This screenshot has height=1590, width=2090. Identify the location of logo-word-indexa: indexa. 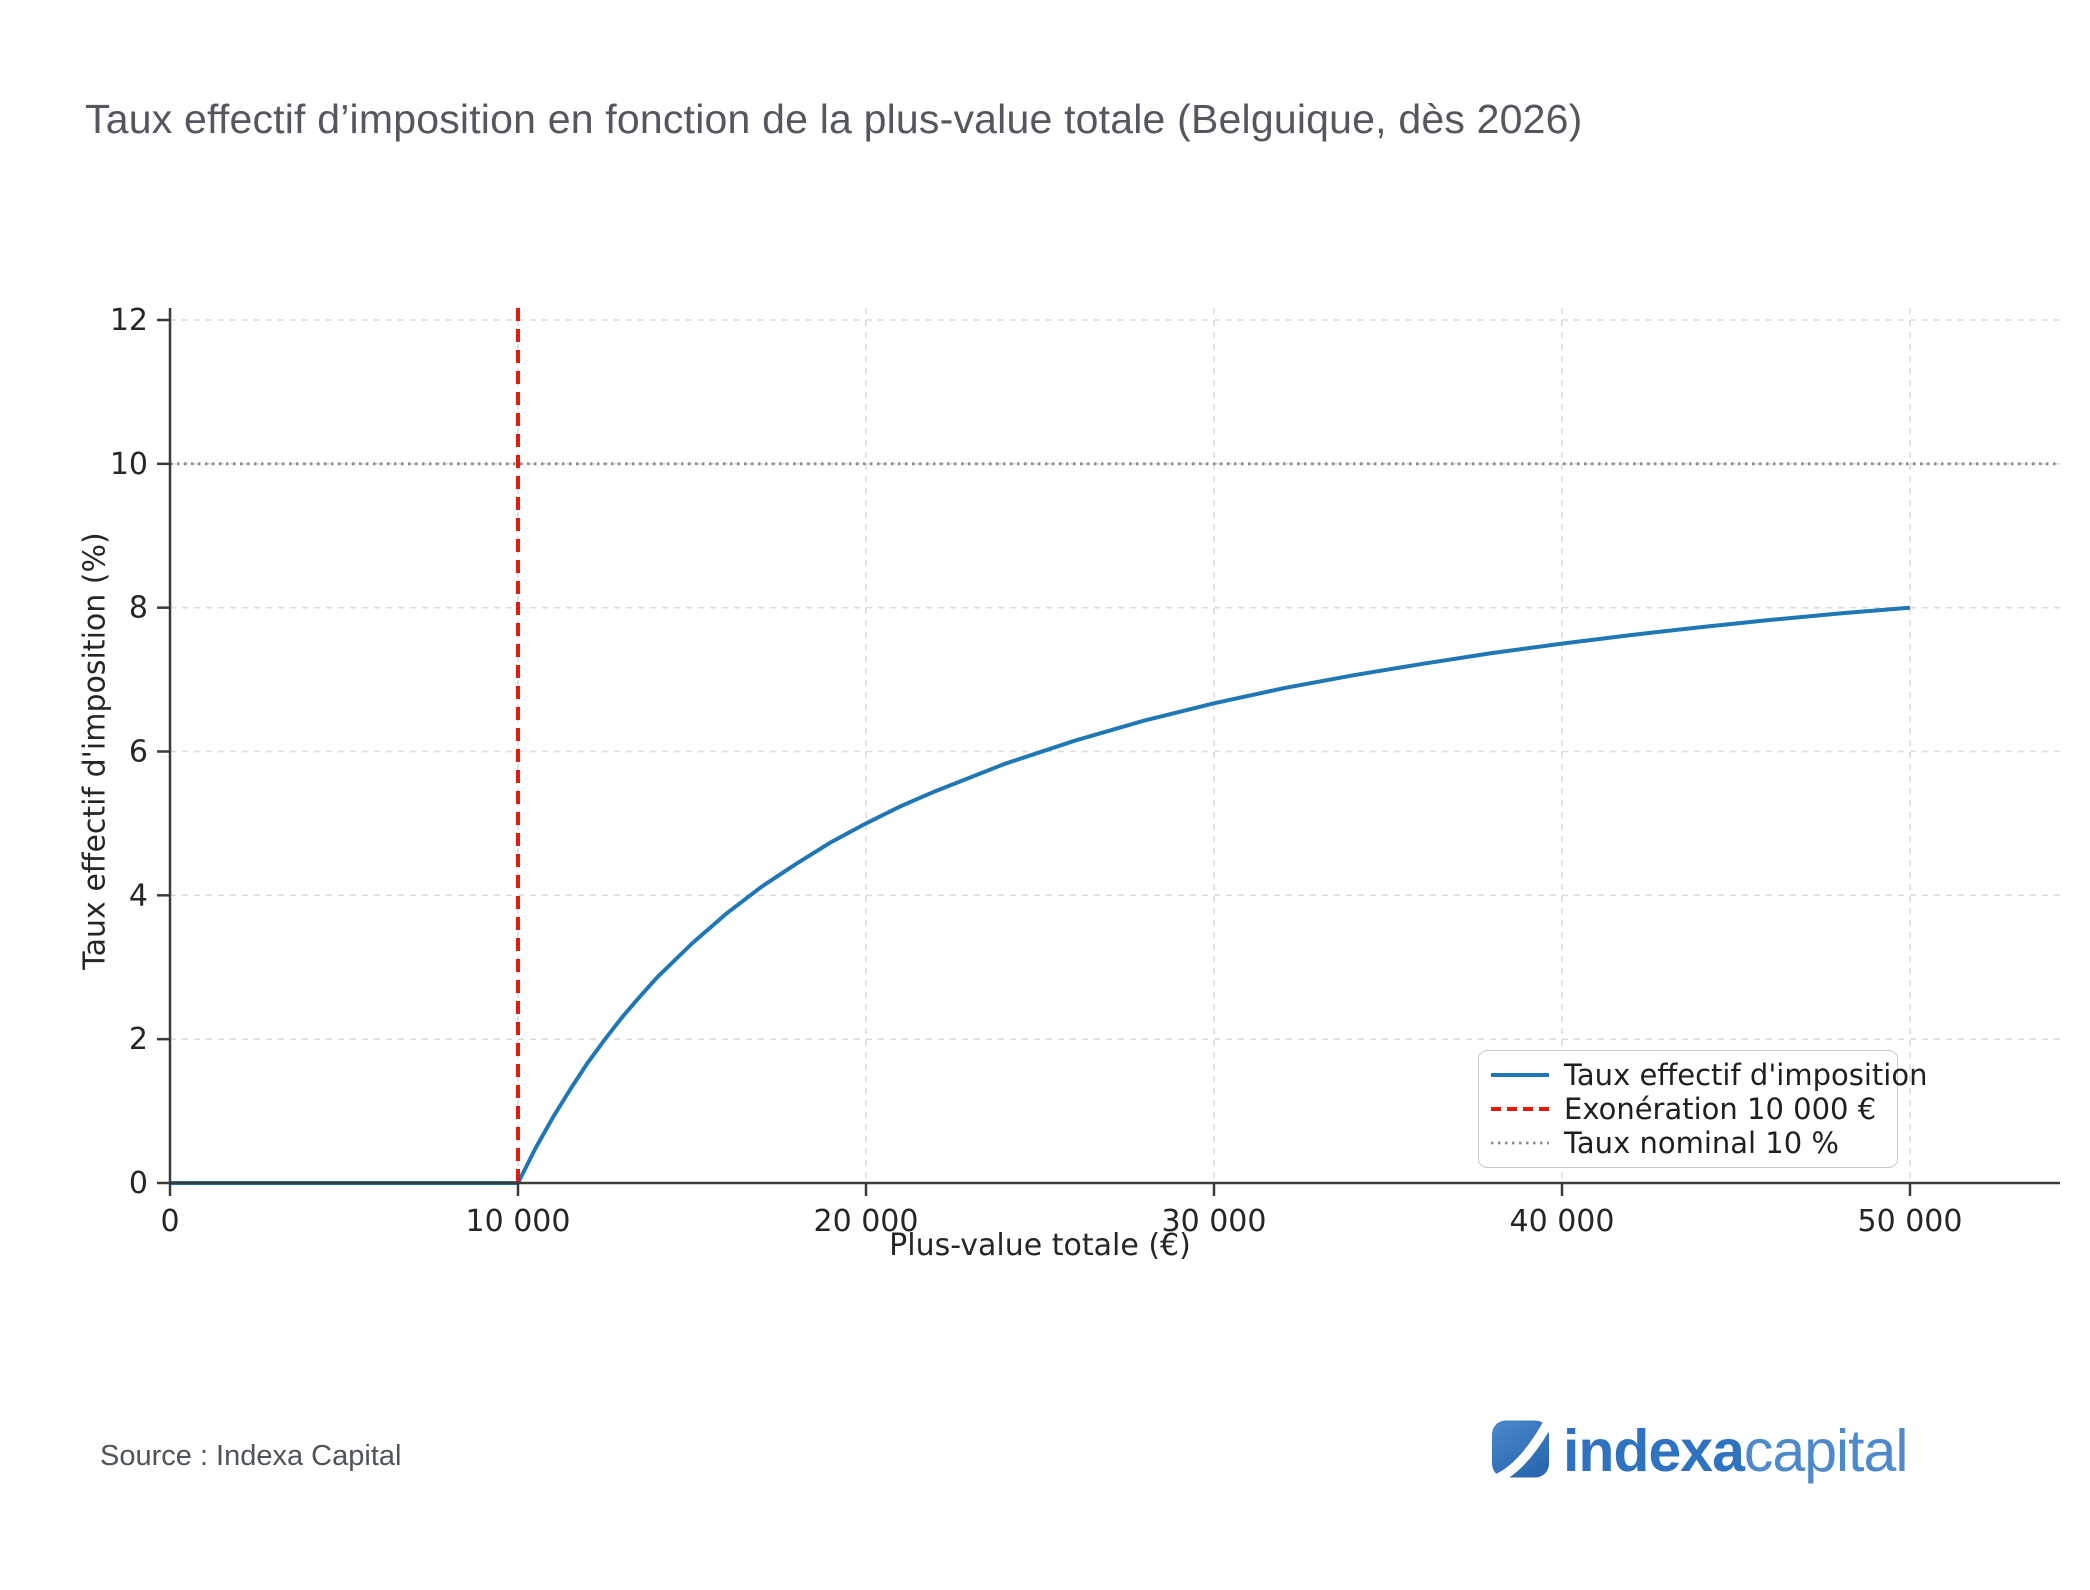
(1654, 1451).